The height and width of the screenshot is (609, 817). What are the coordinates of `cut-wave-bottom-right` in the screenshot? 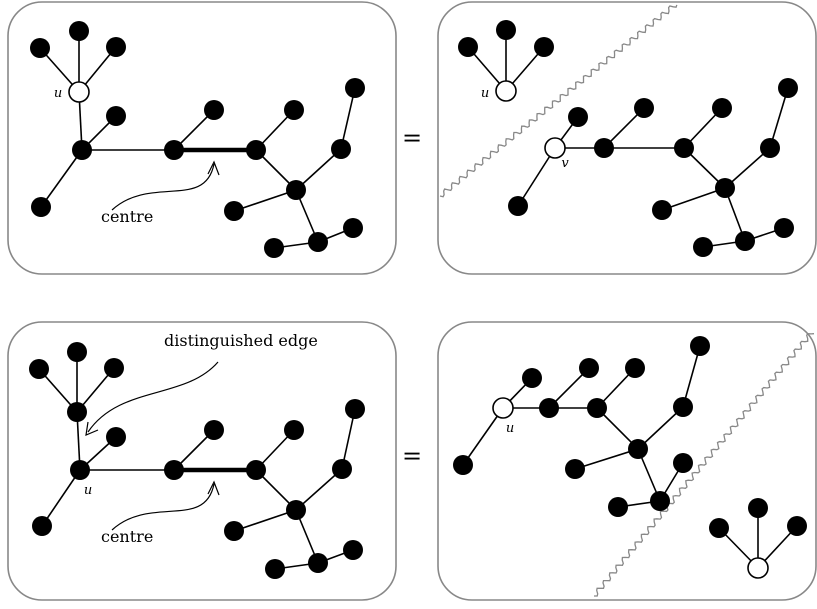 It's located at (704, 465).